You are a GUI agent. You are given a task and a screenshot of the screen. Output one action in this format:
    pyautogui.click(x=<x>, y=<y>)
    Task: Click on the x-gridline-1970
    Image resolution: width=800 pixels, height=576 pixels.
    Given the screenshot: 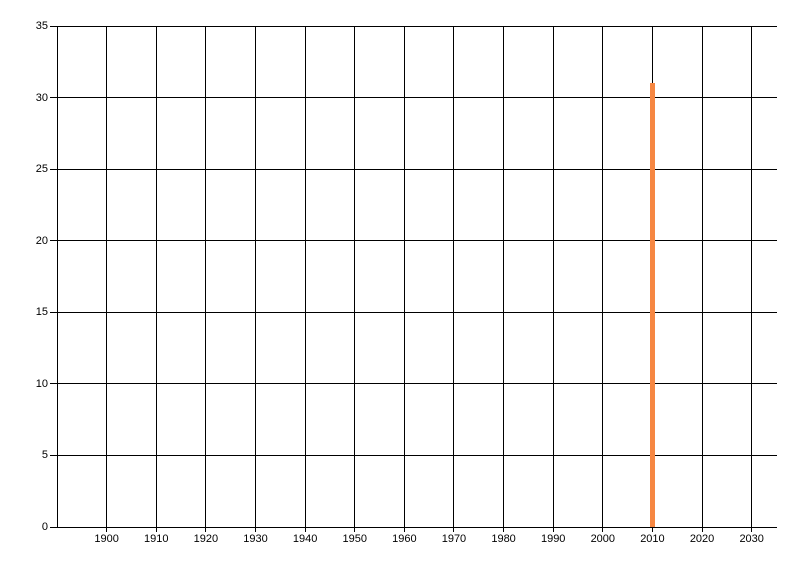 What is the action you would take?
    pyautogui.click(x=454, y=279)
    